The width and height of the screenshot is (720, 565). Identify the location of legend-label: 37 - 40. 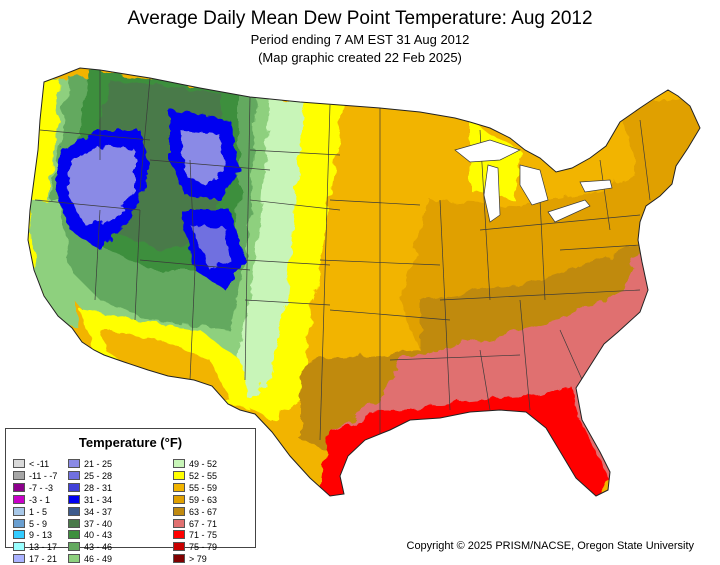
(98, 523).